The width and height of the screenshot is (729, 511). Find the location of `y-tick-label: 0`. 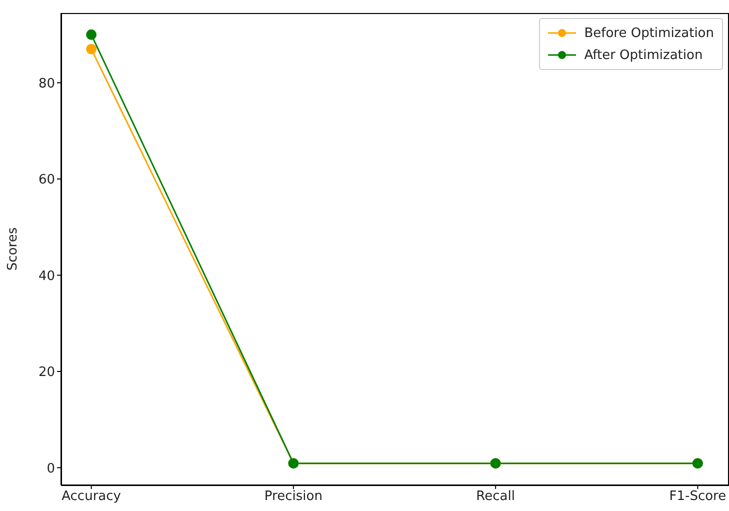

y-tick-label: 0 is located at coordinates (50, 468).